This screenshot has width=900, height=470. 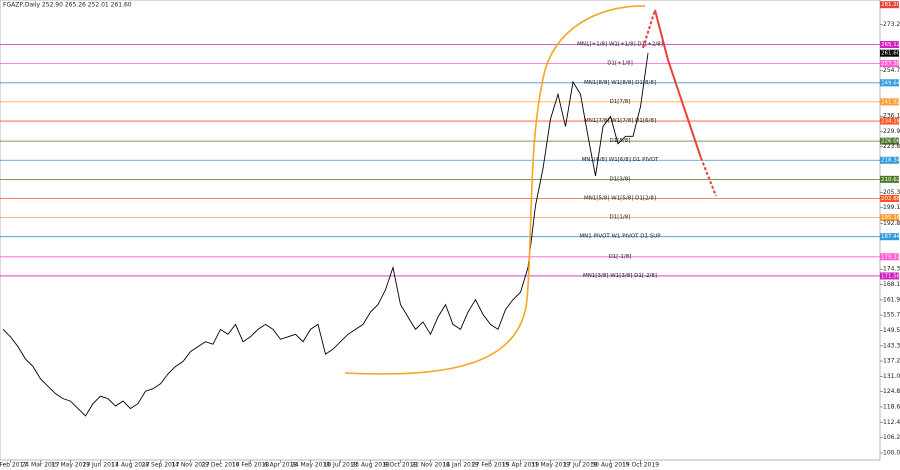 What do you see at coordinates (341, 465) in the screenshot?
I see `x-tick-label: 10 Jul 2018` at bounding box center [341, 465].